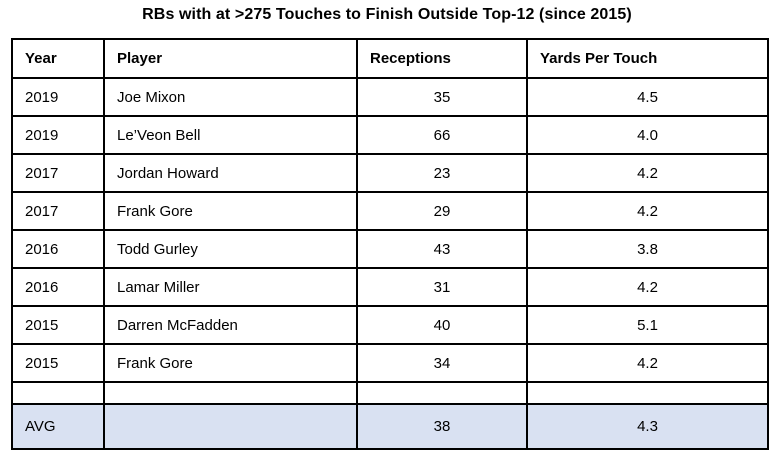 The image size is (774, 460). Describe the element at coordinates (230, 173) in the screenshot. I see `cell-player: Jordan Howard` at that location.